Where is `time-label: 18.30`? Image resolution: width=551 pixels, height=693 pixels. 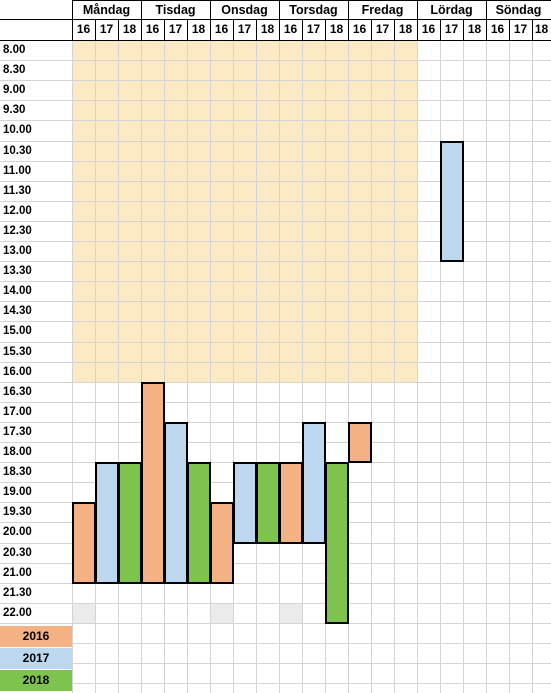 time-label: 18.30 is located at coordinates (17, 472).